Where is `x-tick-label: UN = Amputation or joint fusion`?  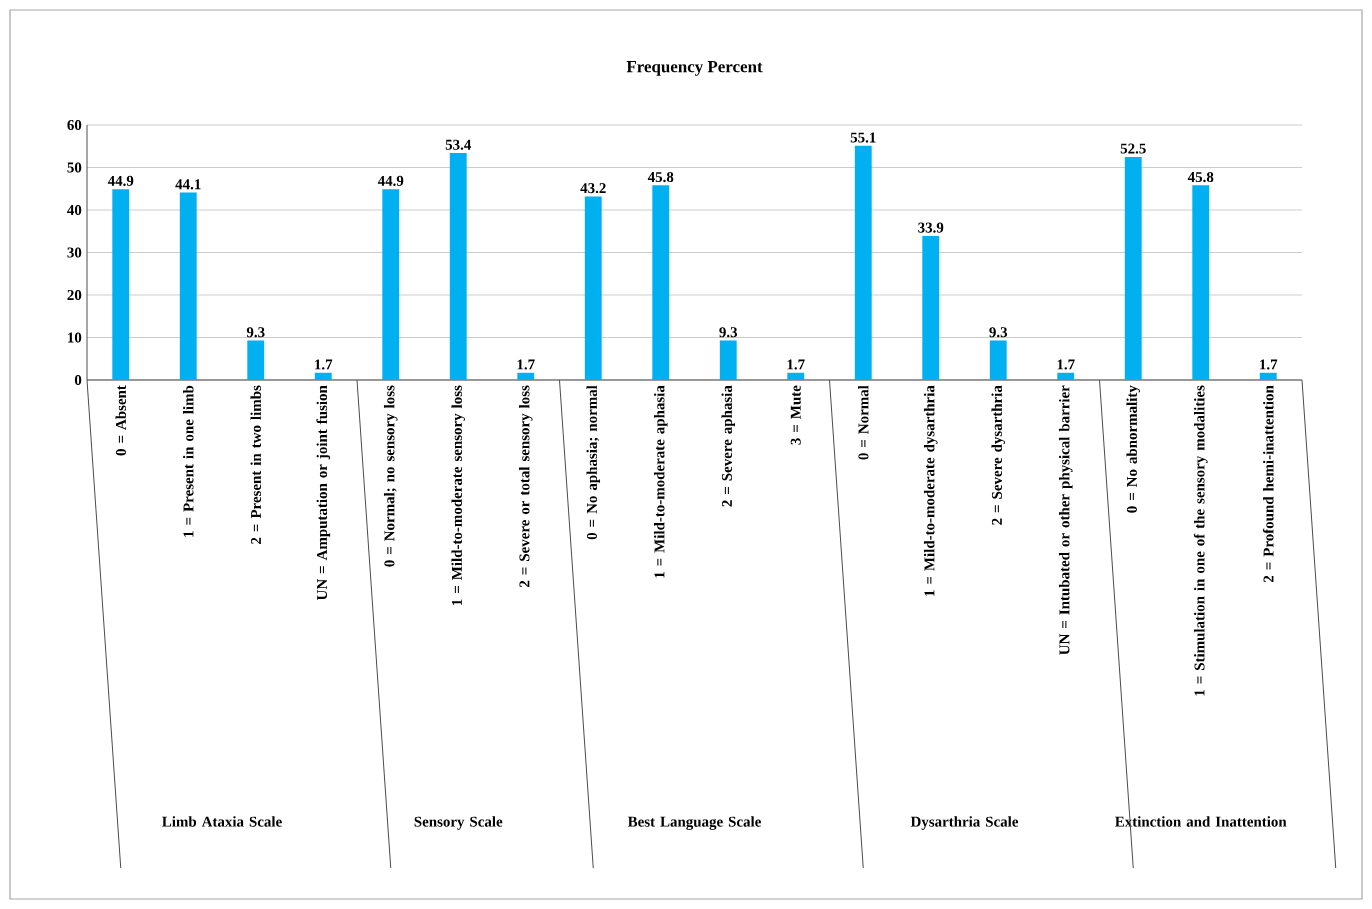
x-tick-label: UN = Amputation or joint fusion is located at coordinates (323, 493).